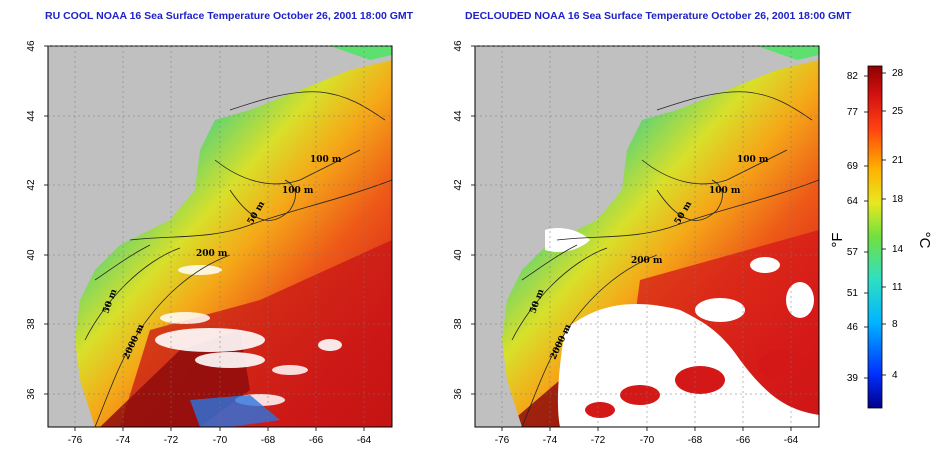 This screenshot has width=950, height=475. I want to click on celsius-tick-label: 8, so click(895, 324).